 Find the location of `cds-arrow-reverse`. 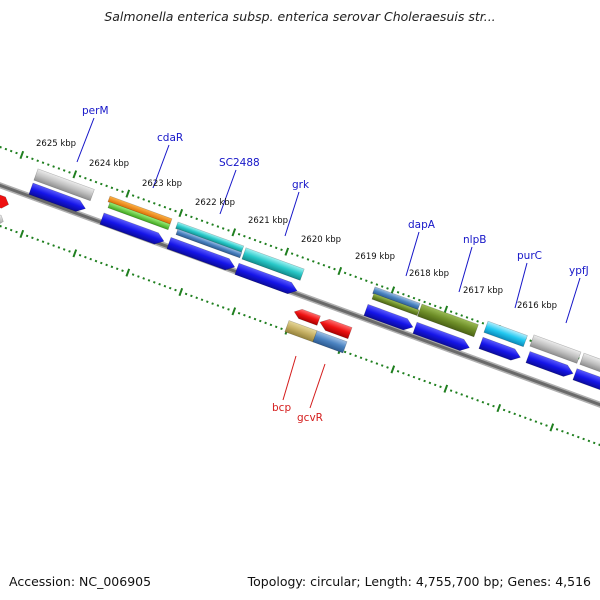

cds-arrow-reverse is located at coordinates (336, 329).